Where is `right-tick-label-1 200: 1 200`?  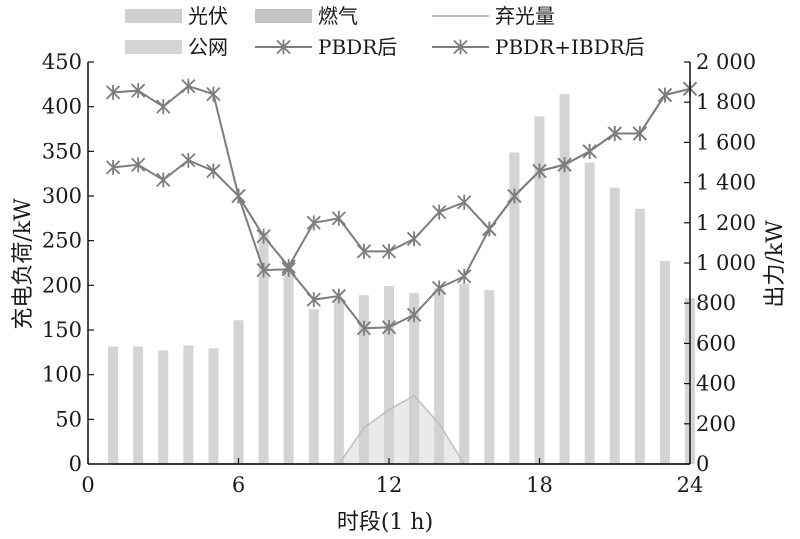 right-tick-label-1 200: 1 200 is located at coordinates (726, 223).